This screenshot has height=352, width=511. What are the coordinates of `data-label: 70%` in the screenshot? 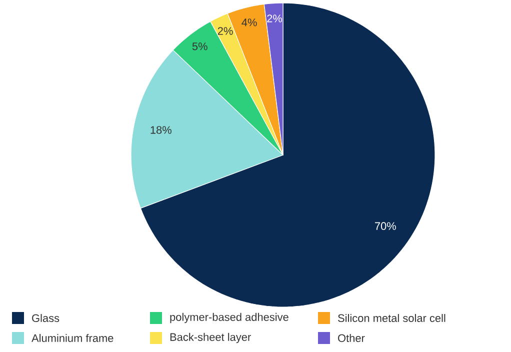 It's located at (385, 226).